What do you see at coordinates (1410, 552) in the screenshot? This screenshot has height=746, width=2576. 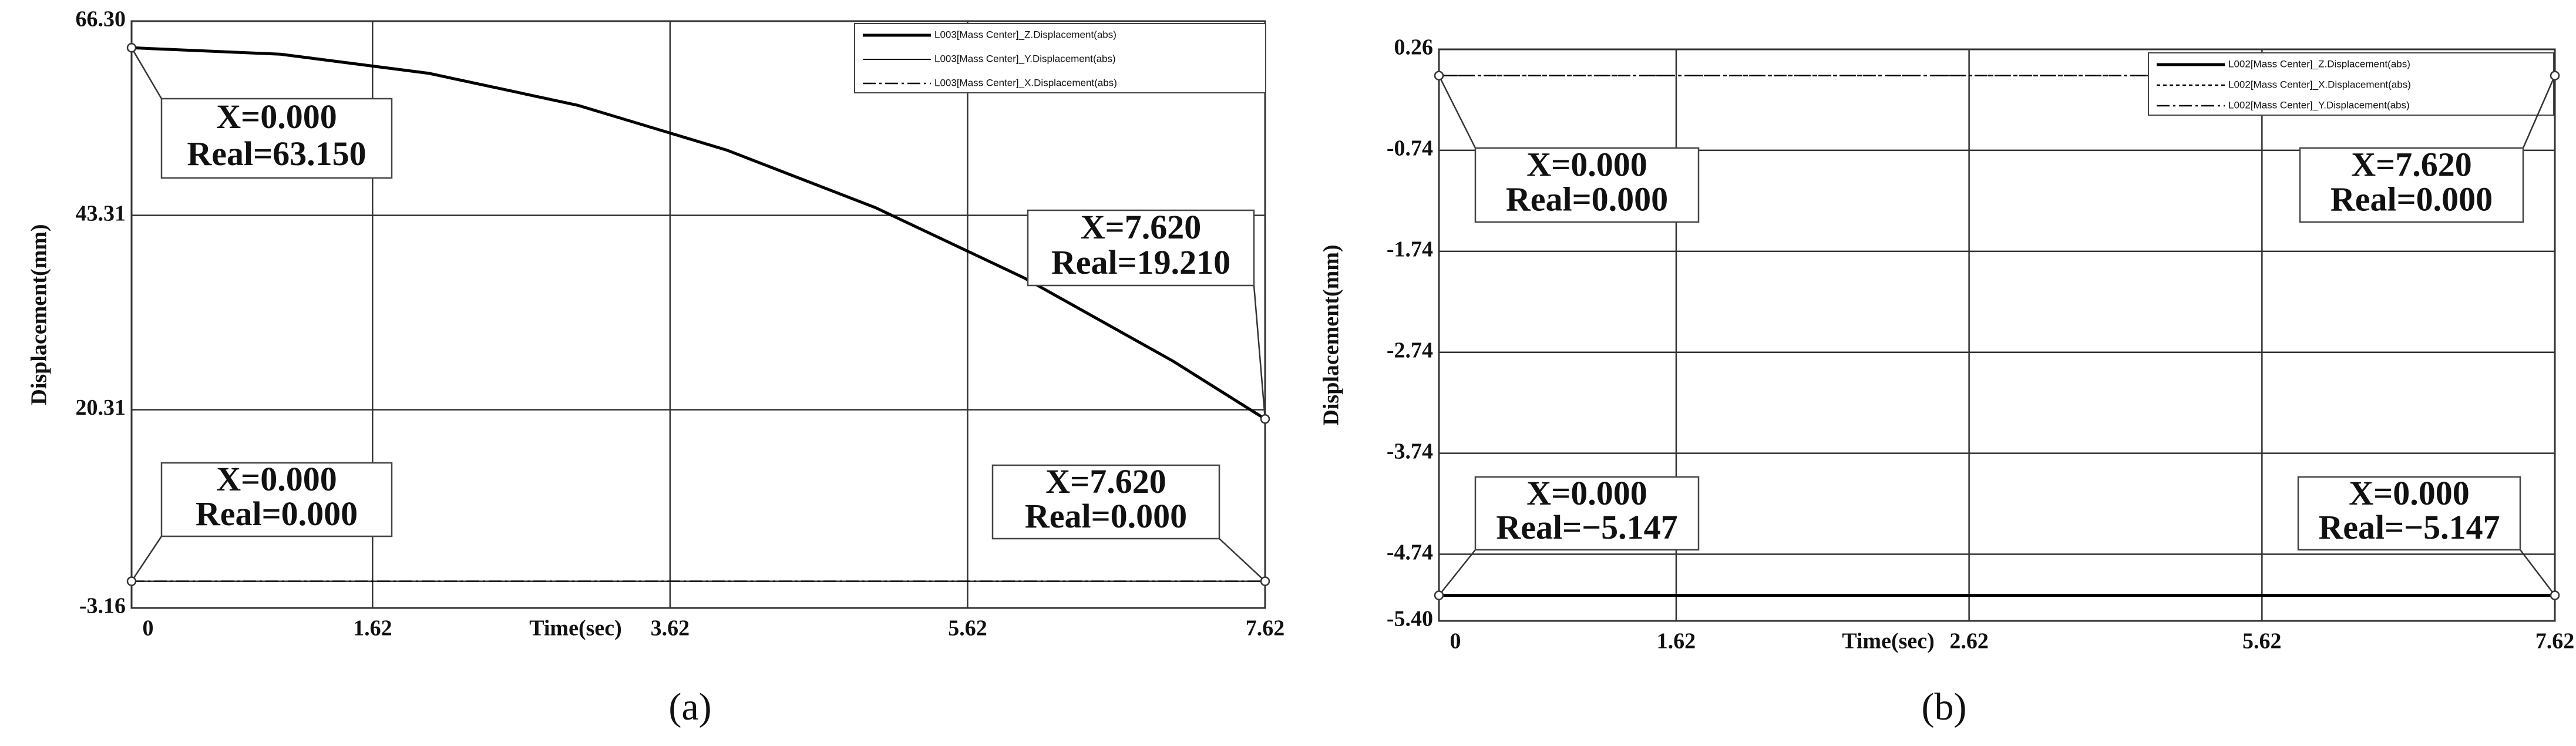 I see `y-tick-label: -4.74` at bounding box center [1410, 552].